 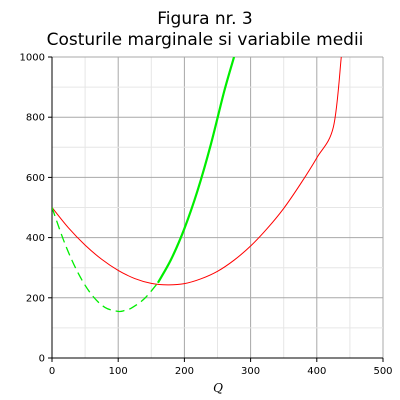 What do you see at coordinates (205, 40) in the screenshot?
I see `chart-subtitle: Costurile marginale si variabile medii` at bounding box center [205, 40].